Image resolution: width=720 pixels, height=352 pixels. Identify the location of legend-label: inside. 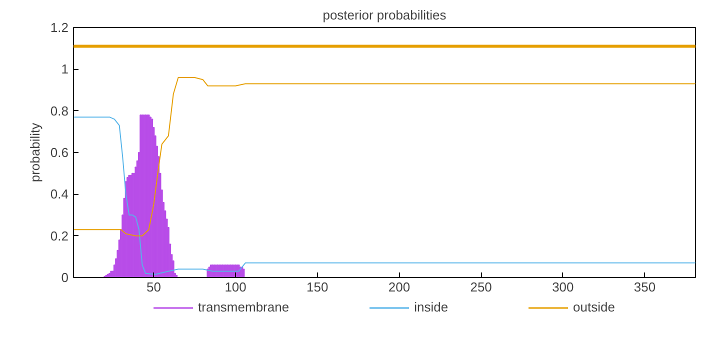
(431, 307).